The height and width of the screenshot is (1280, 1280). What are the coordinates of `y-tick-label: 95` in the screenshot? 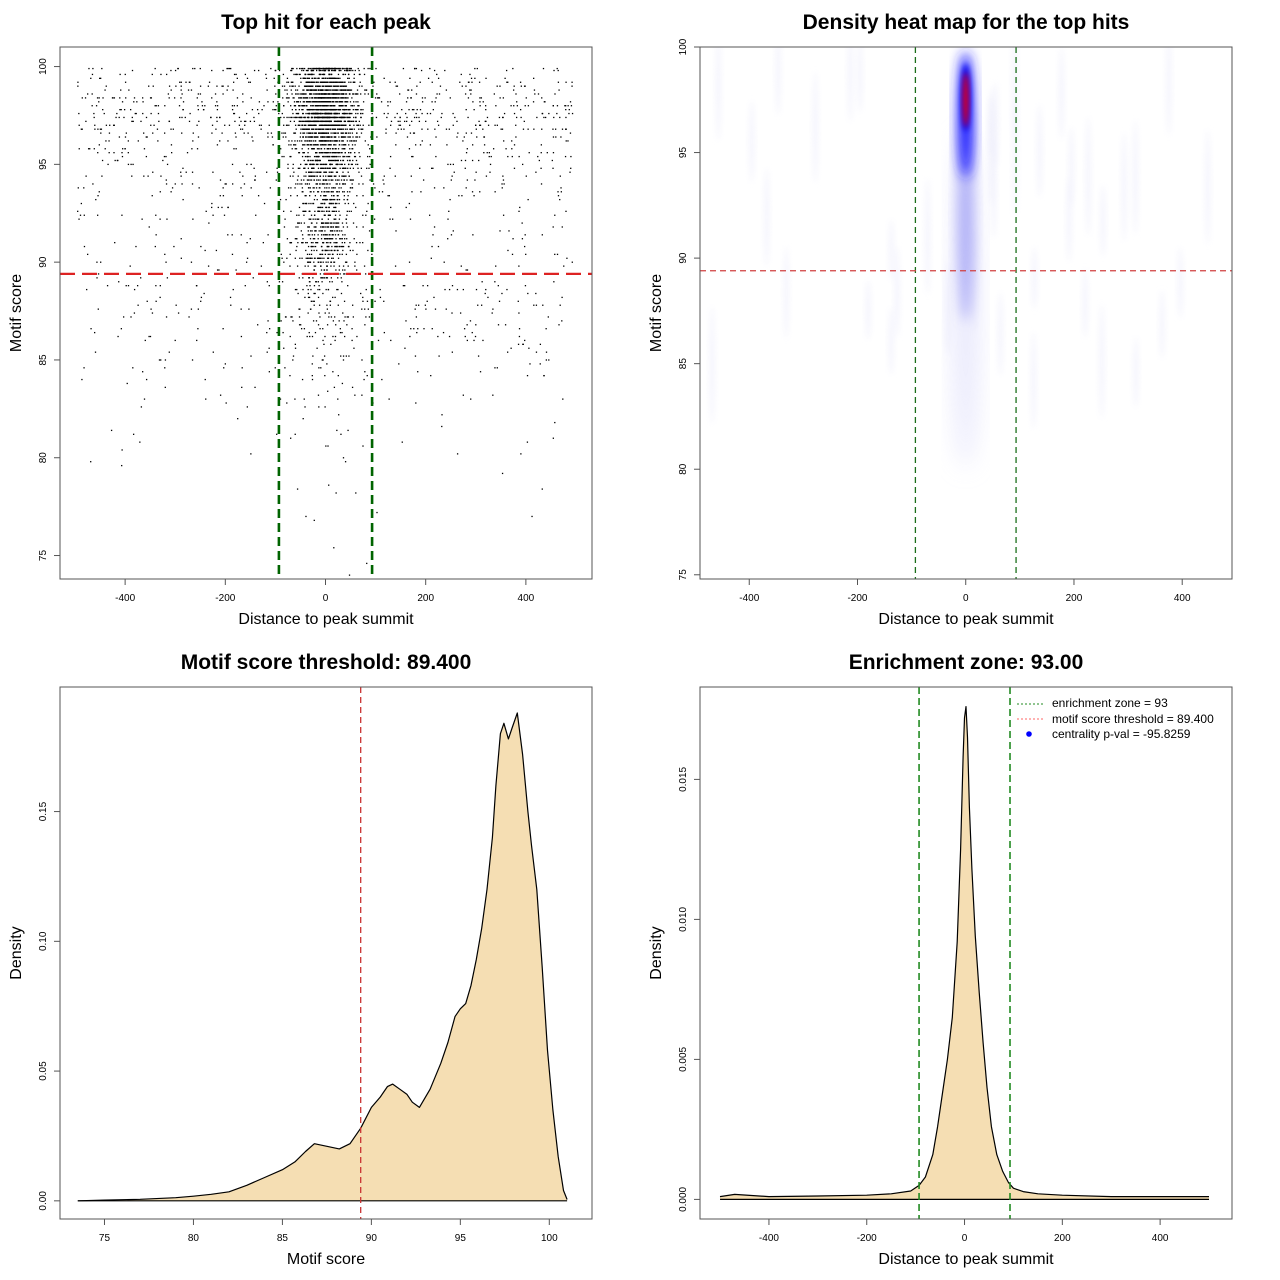 It's located at (683, 153).